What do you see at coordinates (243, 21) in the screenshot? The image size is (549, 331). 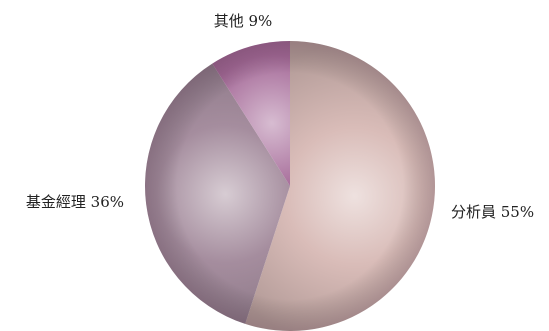 I see `slice-label-other: 其他 9%` at bounding box center [243, 21].